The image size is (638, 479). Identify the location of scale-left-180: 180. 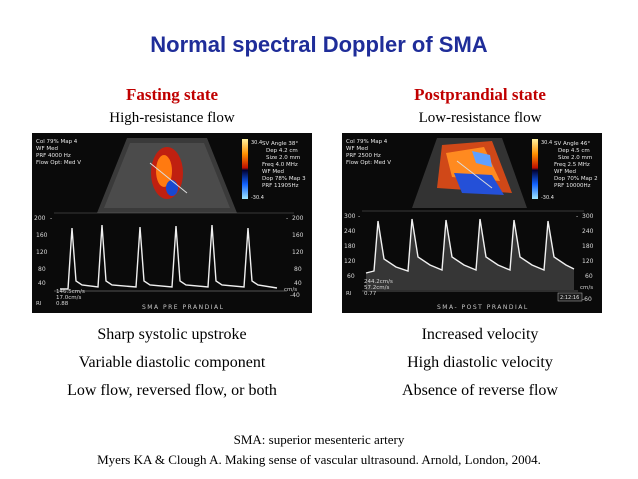
(350, 246).